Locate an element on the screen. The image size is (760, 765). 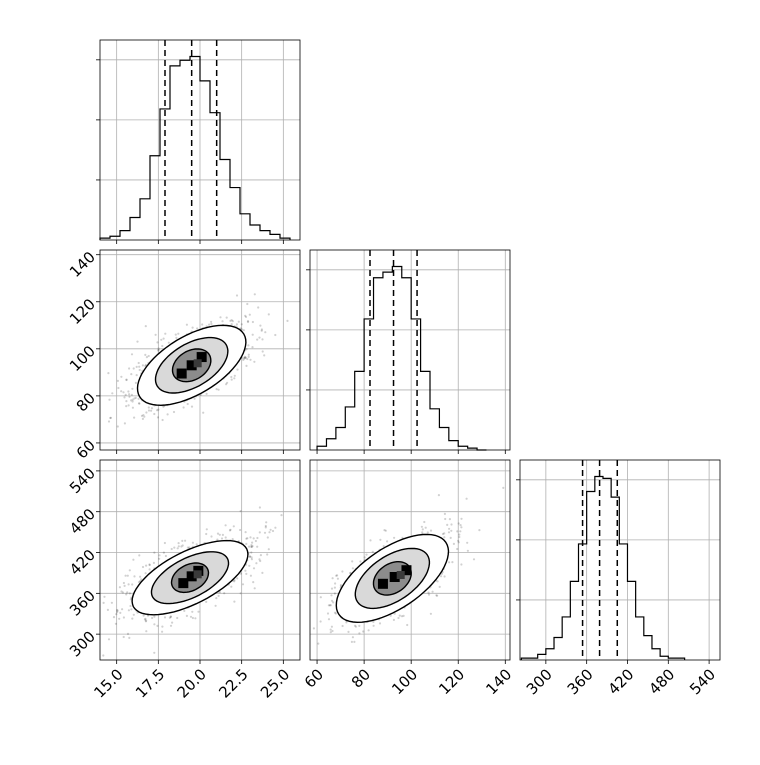
y-tick-label: 540 is located at coordinates (82, 480).